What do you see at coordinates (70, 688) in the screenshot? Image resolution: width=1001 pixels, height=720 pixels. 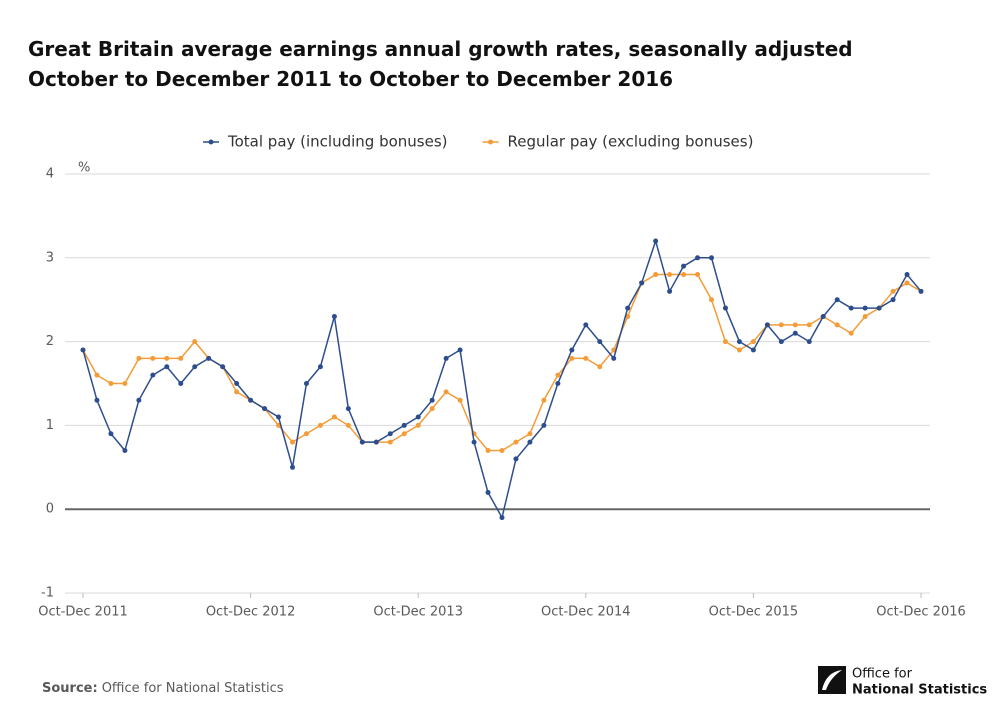 I see `source-label: Source:` at bounding box center [70, 688].